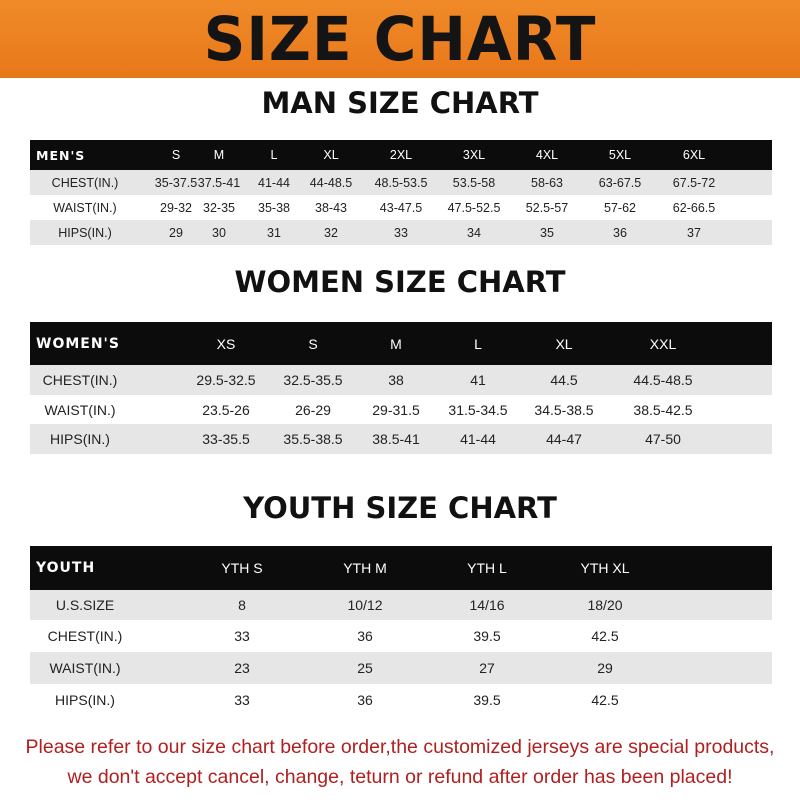 The image size is (800, 800). What do you see at coordinates (478, 409) in the screenshot?
I see `table-cell: 31.5-34.5` at bounding box center [478, 409].